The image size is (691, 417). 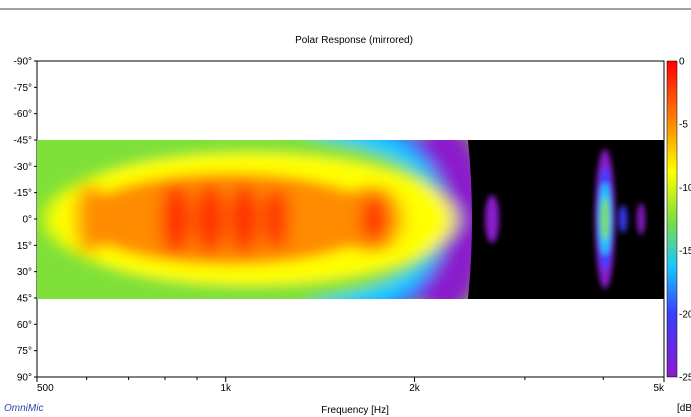 I want to click on y-tick-label: 90°, so click(x=24, y=378).